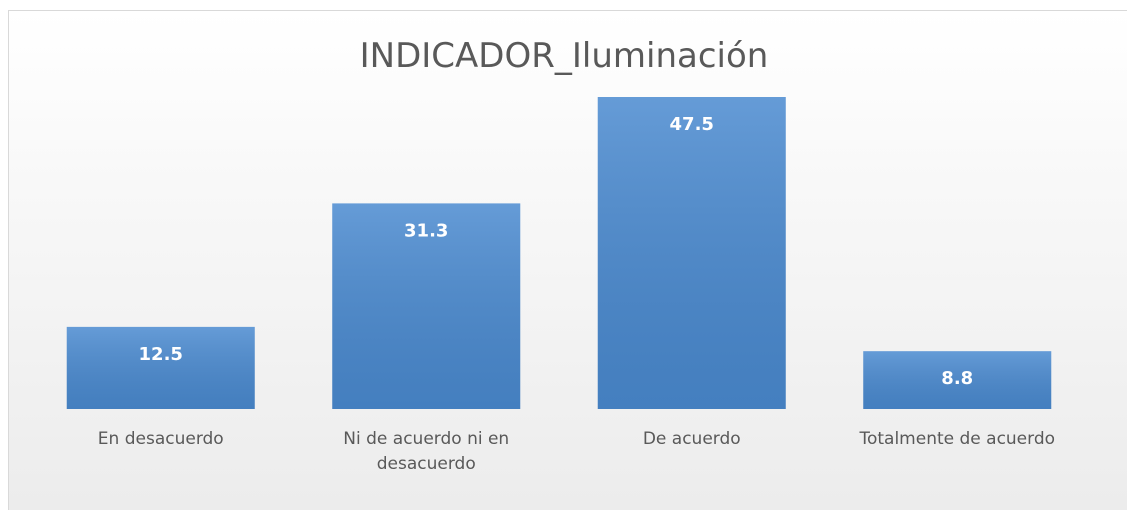  What do you see at coordinates (957, 439) in the screenshot?
I see `x-tick-label: Totalmente de acuerdo` at bounding box center [957, 439].